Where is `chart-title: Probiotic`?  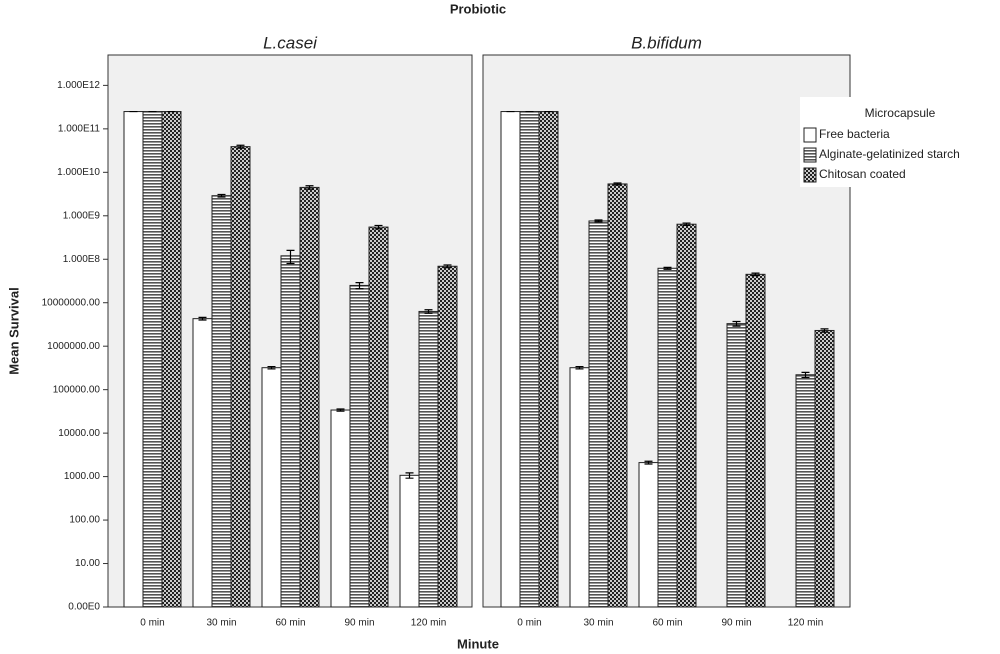
chart-title: Probiotic is located at coordinates (478, 8).